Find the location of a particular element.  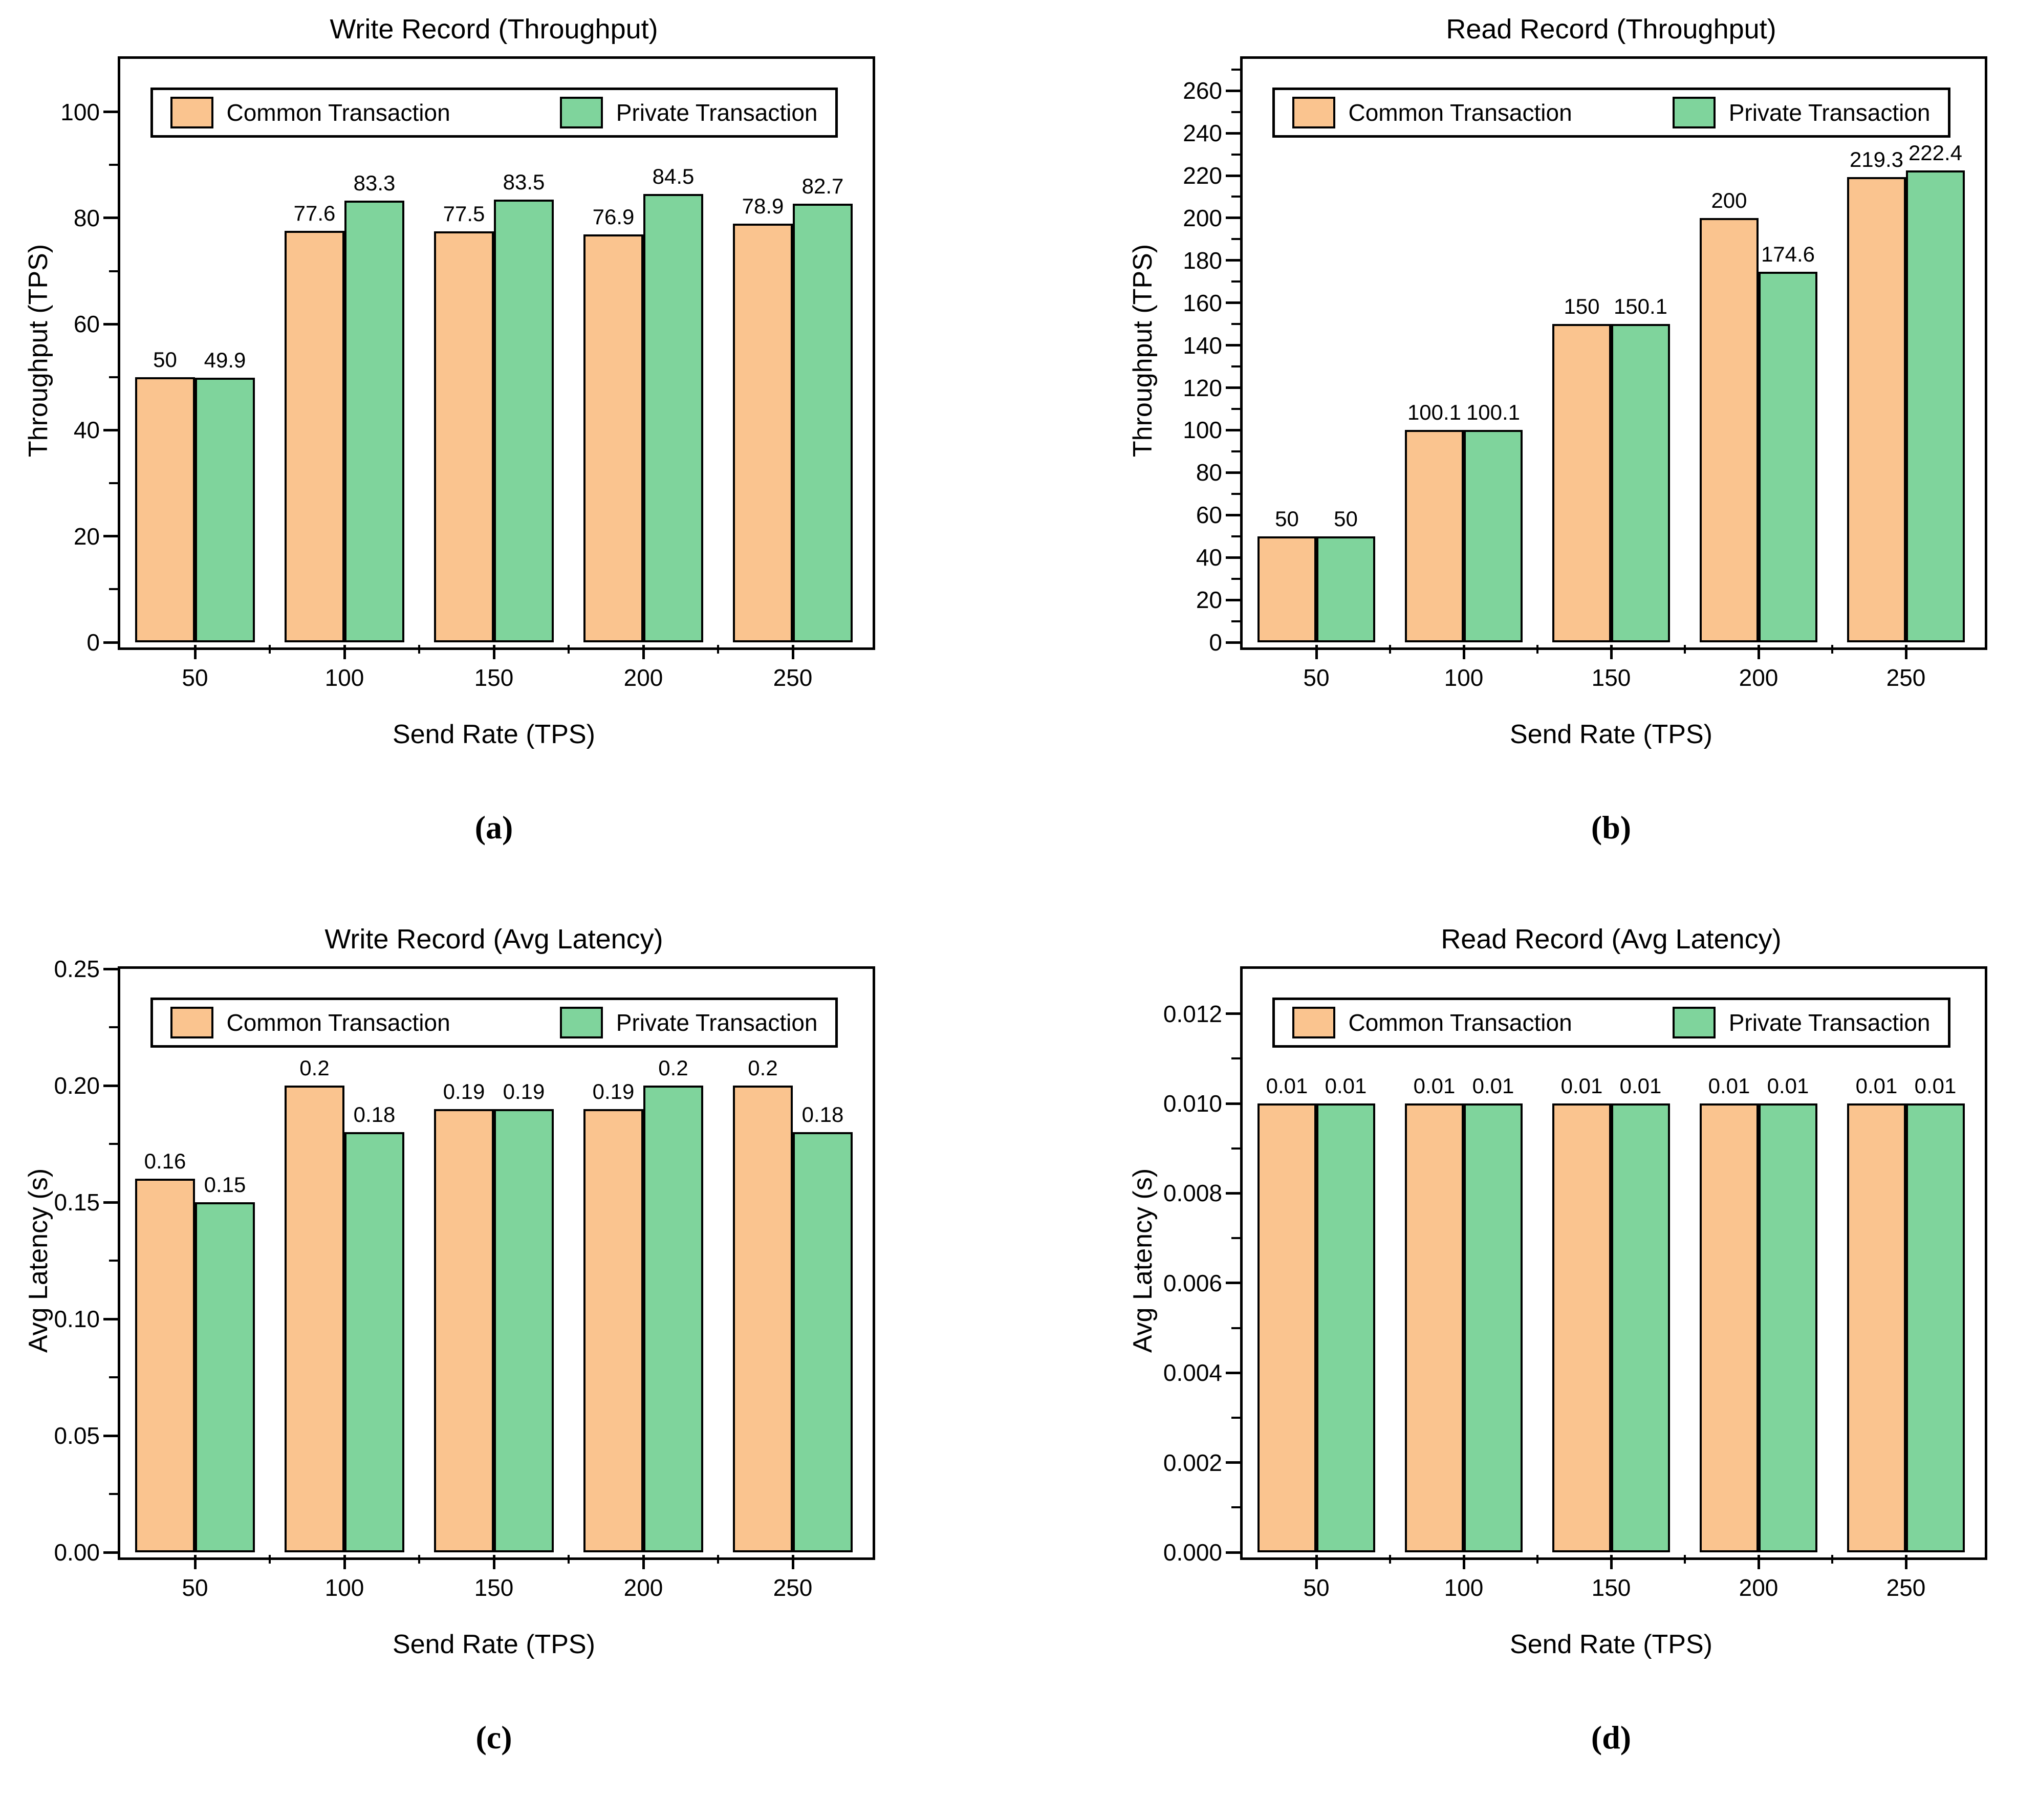

y-tick-label: 40 is located at coordinates (86, 430).